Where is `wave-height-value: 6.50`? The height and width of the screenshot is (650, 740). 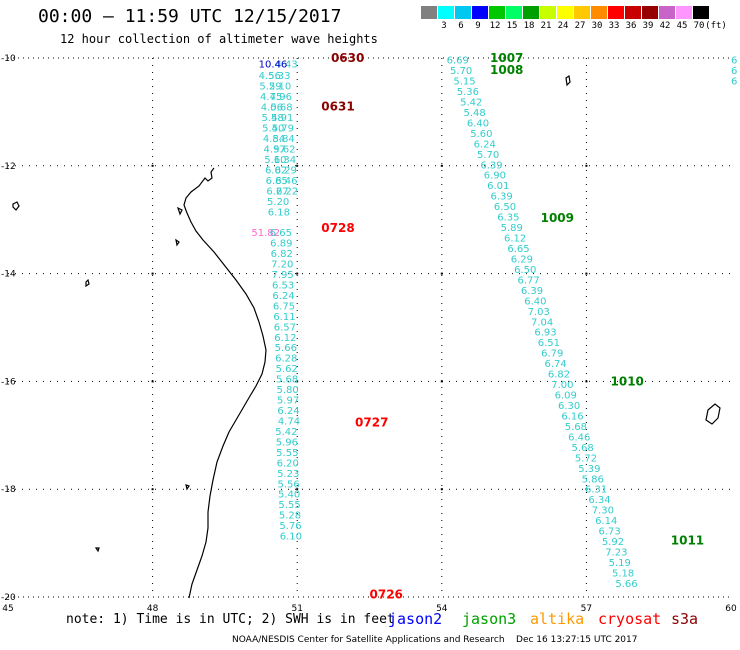 wave-height-value: 6.50 is located at coordinates (525, 270).